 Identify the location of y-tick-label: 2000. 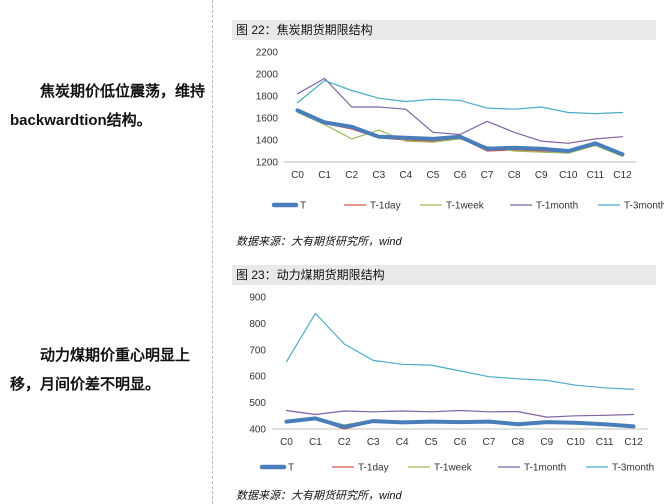
(267, 75).